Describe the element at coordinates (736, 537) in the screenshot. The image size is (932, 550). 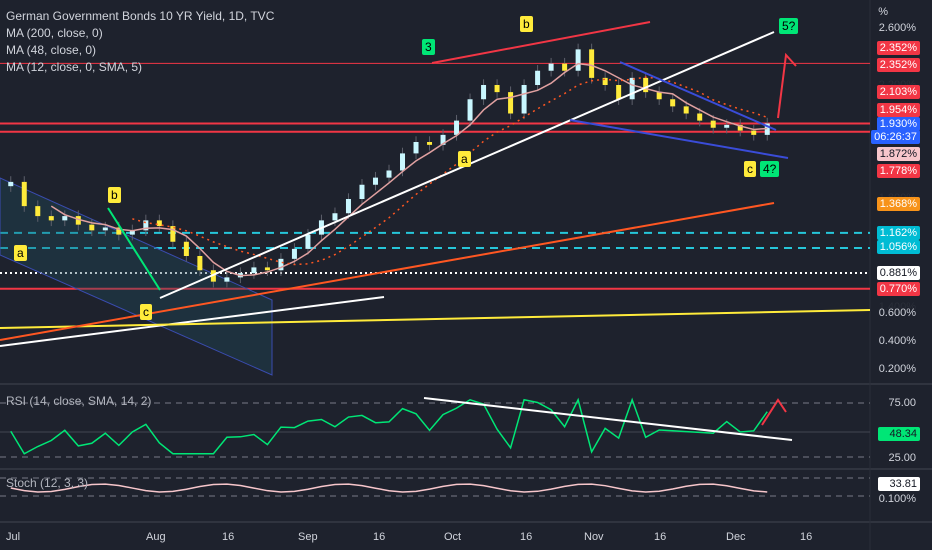
I see `x-label: Dec` at that location.